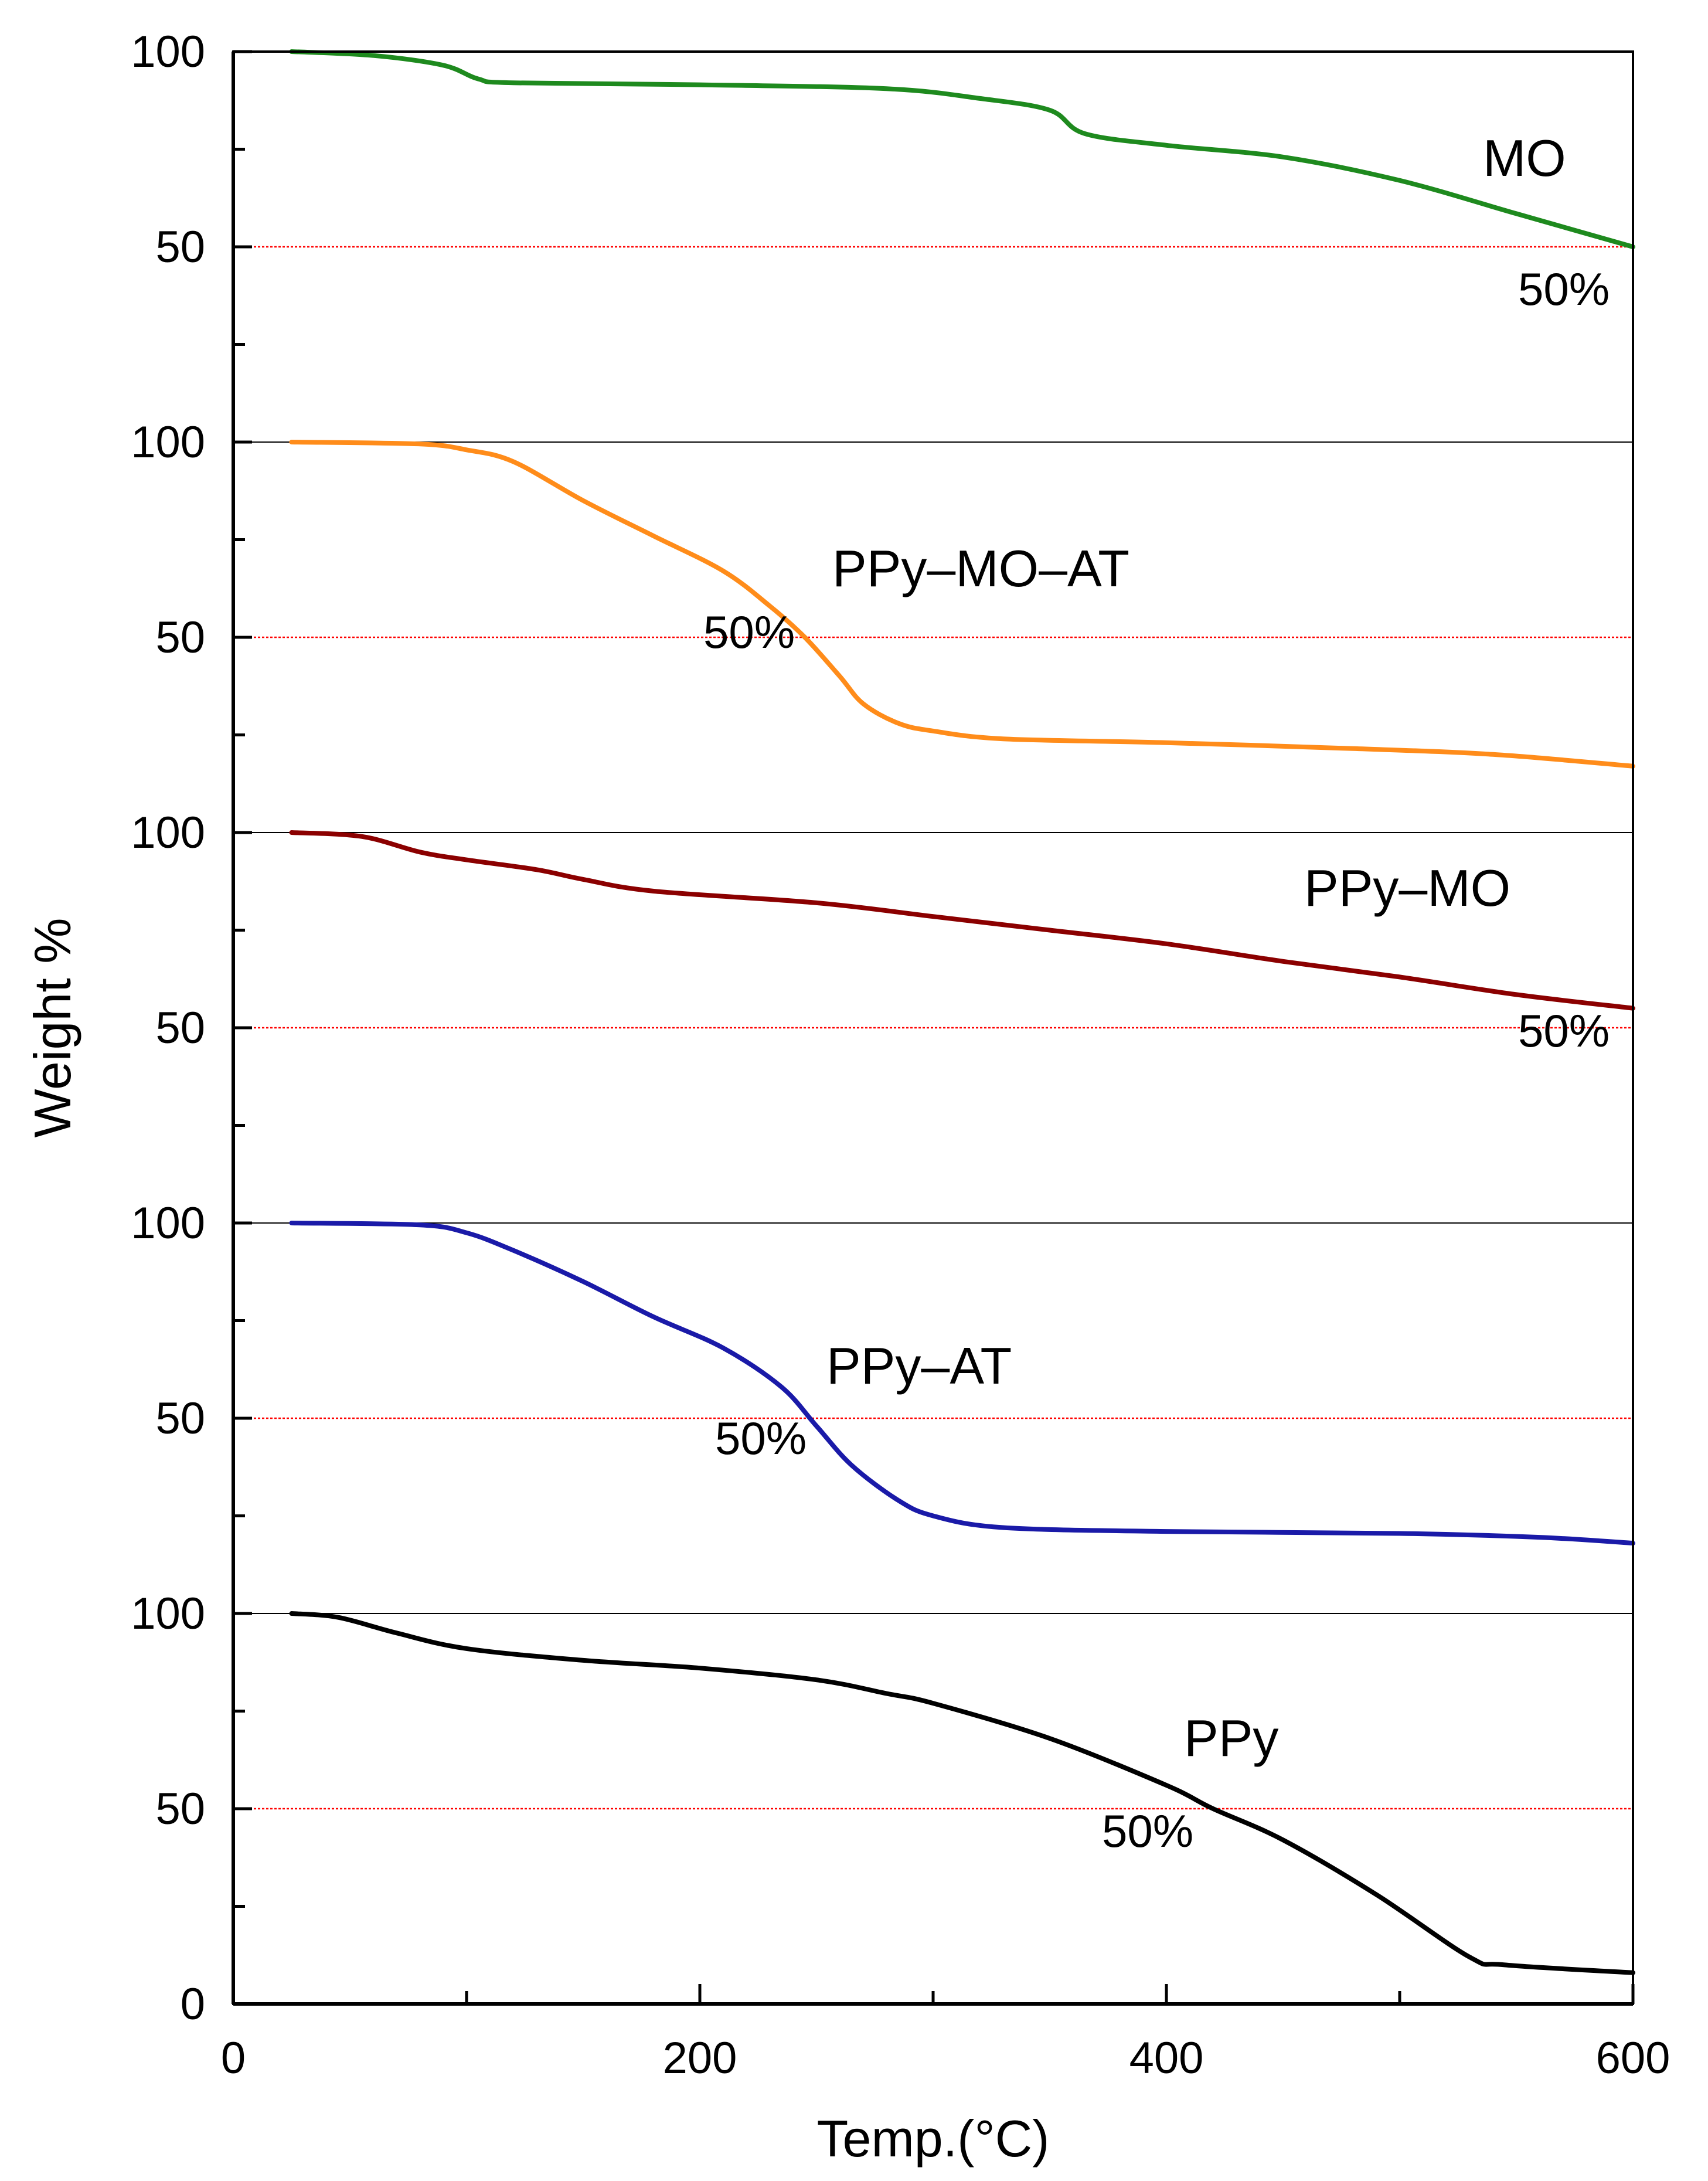 The image size is (1708, 2181). What do you see at coordinates (962, 604) in the screenshot?
I see `series-line-PPy–MO–AT` at bounding box center [962, 604].